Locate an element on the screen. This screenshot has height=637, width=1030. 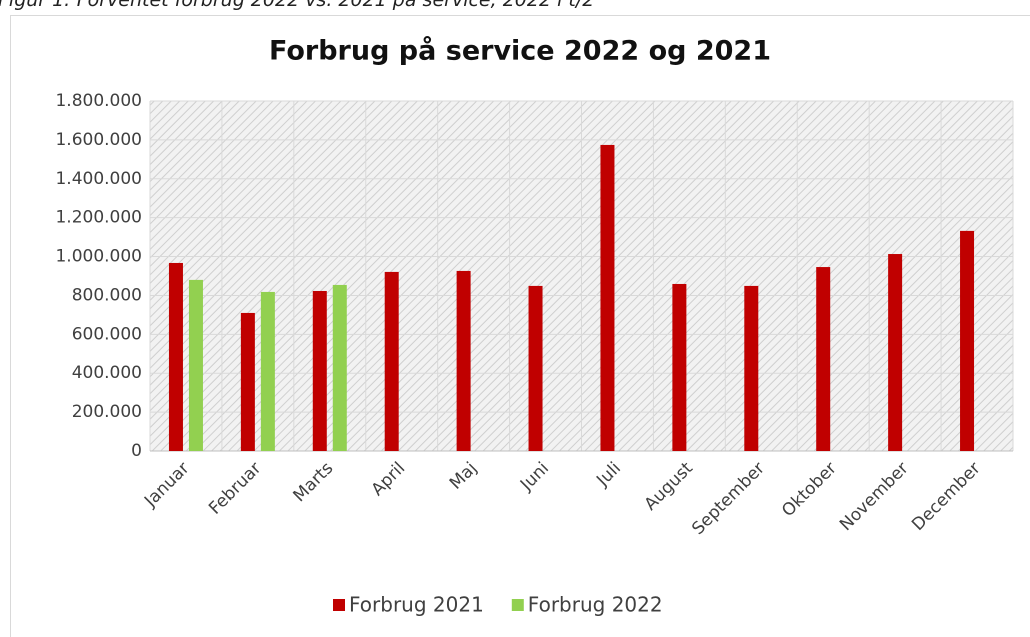
legend-label: Forbrug 2021 is located at coordinates (416, 605).